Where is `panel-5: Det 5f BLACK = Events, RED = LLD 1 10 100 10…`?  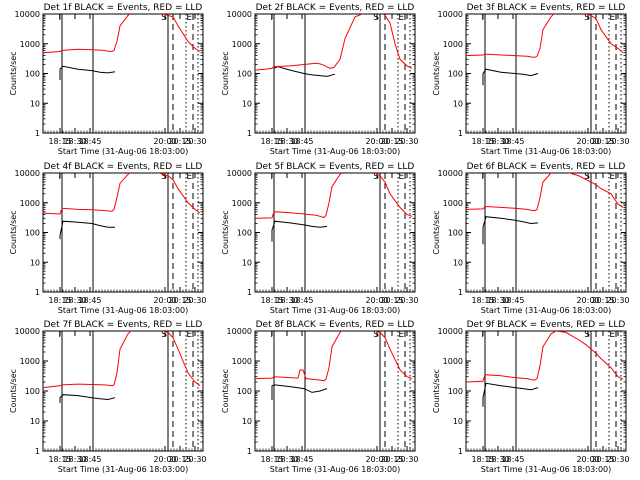 panel-5: Det 5f BLACK = Events, RED = LLD 1 10 100 10… is located at coordinates (320, 238).